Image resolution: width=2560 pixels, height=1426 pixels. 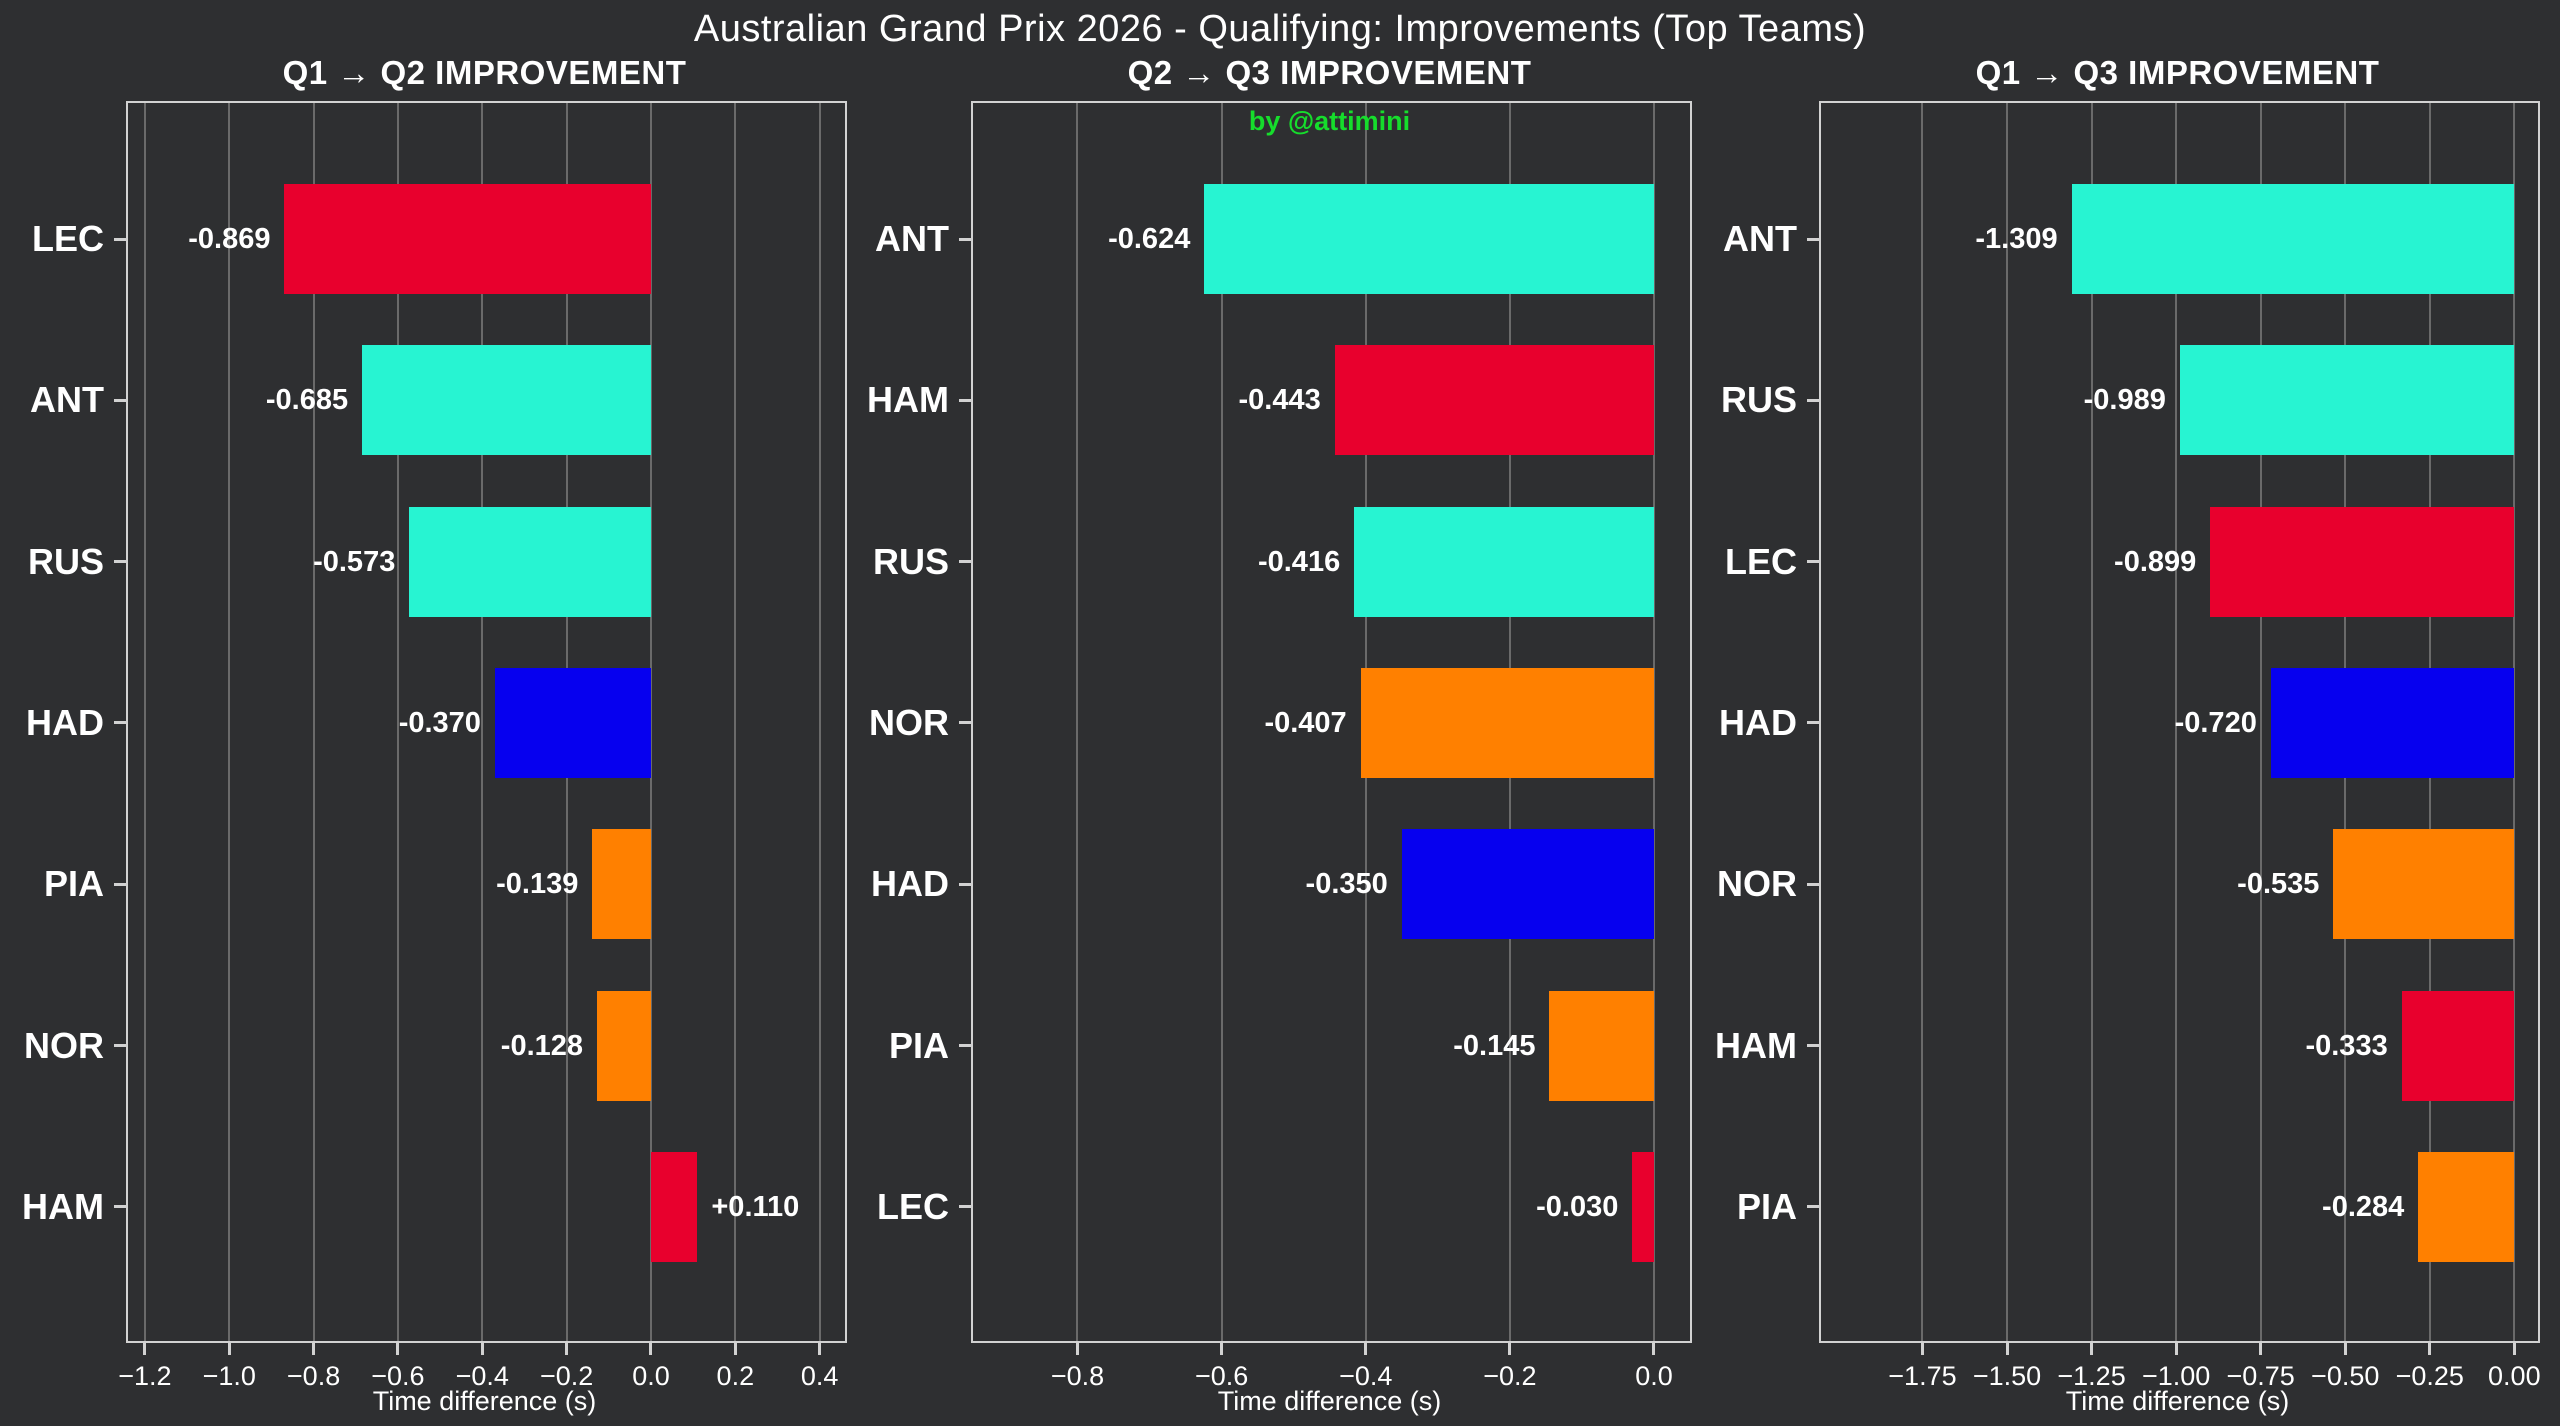 What do you see at coordinates (1299, 561) in the screenshot?
I see `bar-value-label: -0.416` at bounding box center [1299, 561].